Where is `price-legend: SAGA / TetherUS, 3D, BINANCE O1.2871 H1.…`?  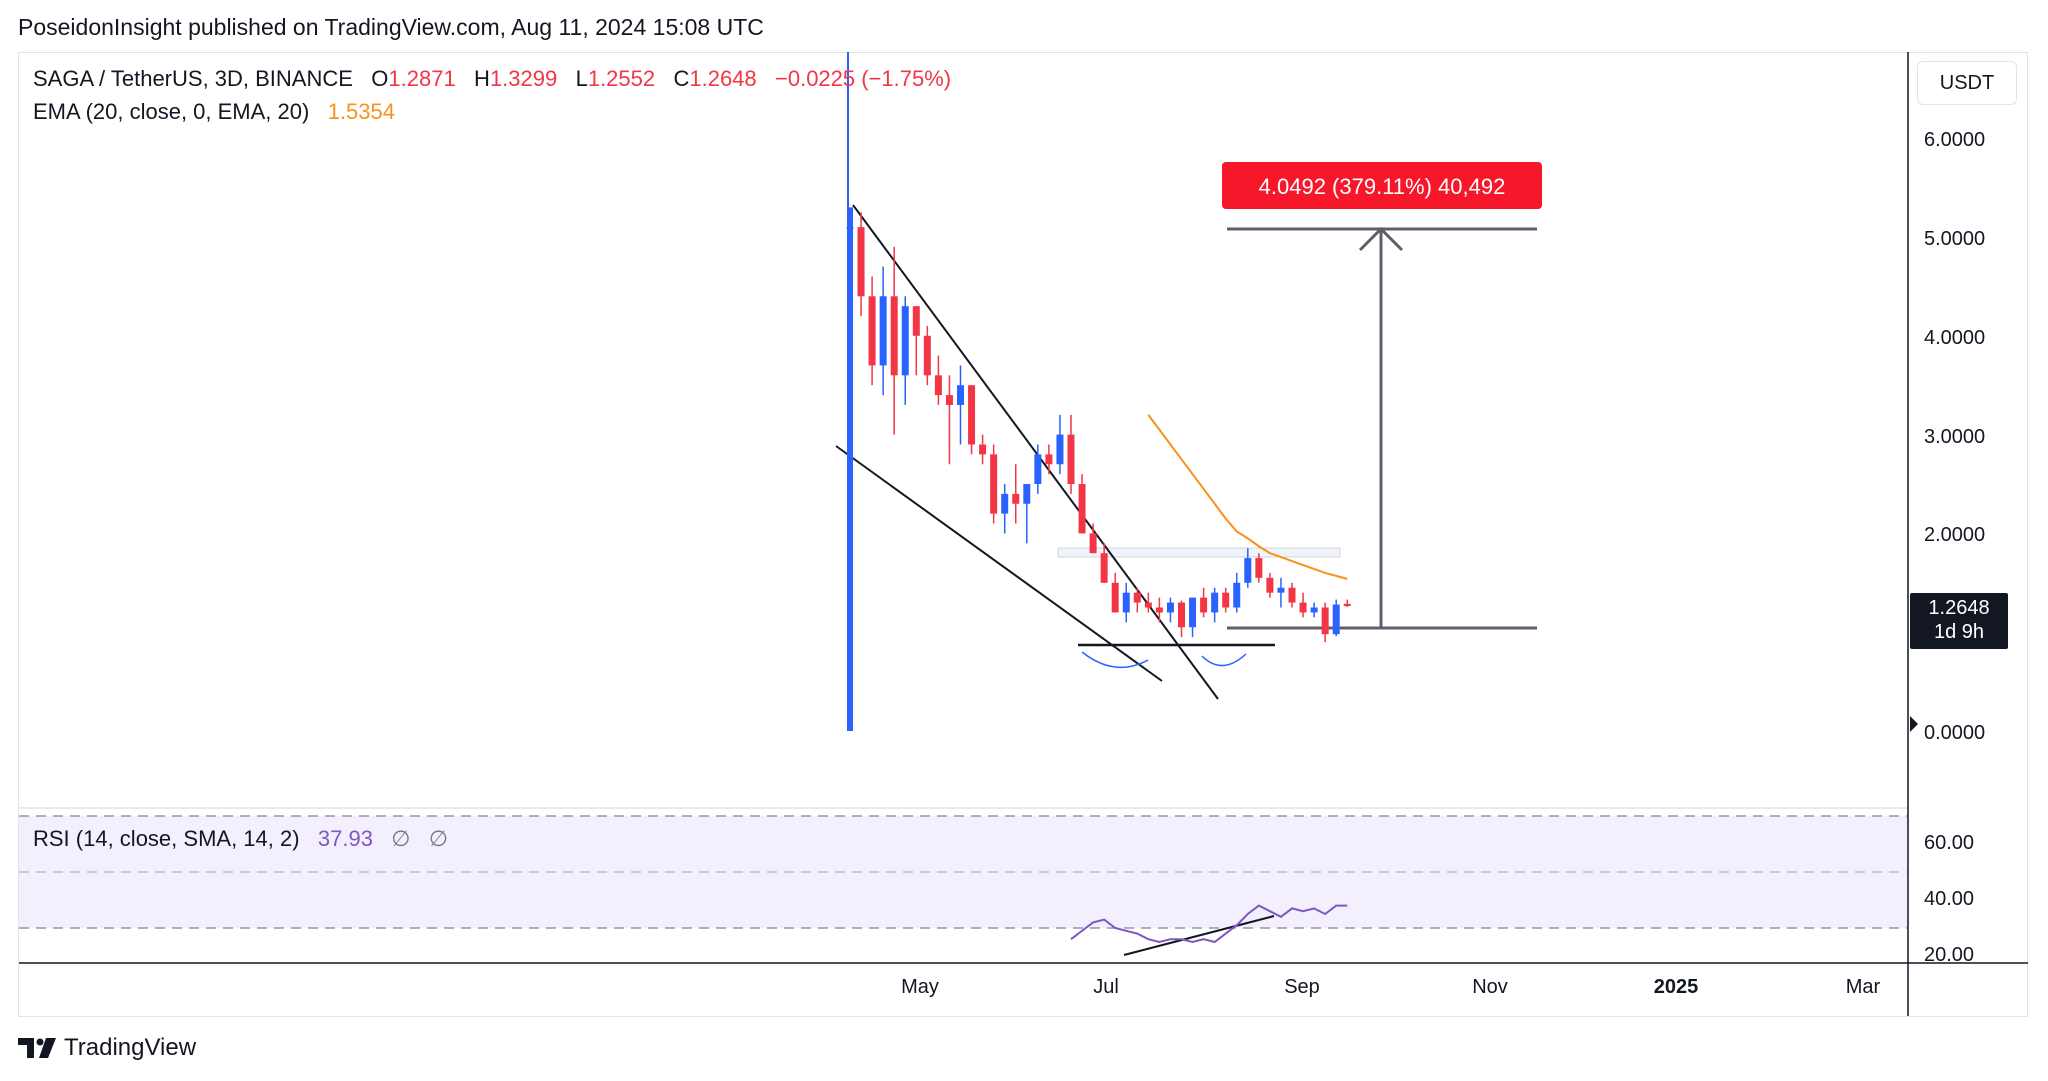
price-legend: SAGA / TetherUS, 3D, BINANCE O1.2871 H1.… is located at coordinates (492, 79).